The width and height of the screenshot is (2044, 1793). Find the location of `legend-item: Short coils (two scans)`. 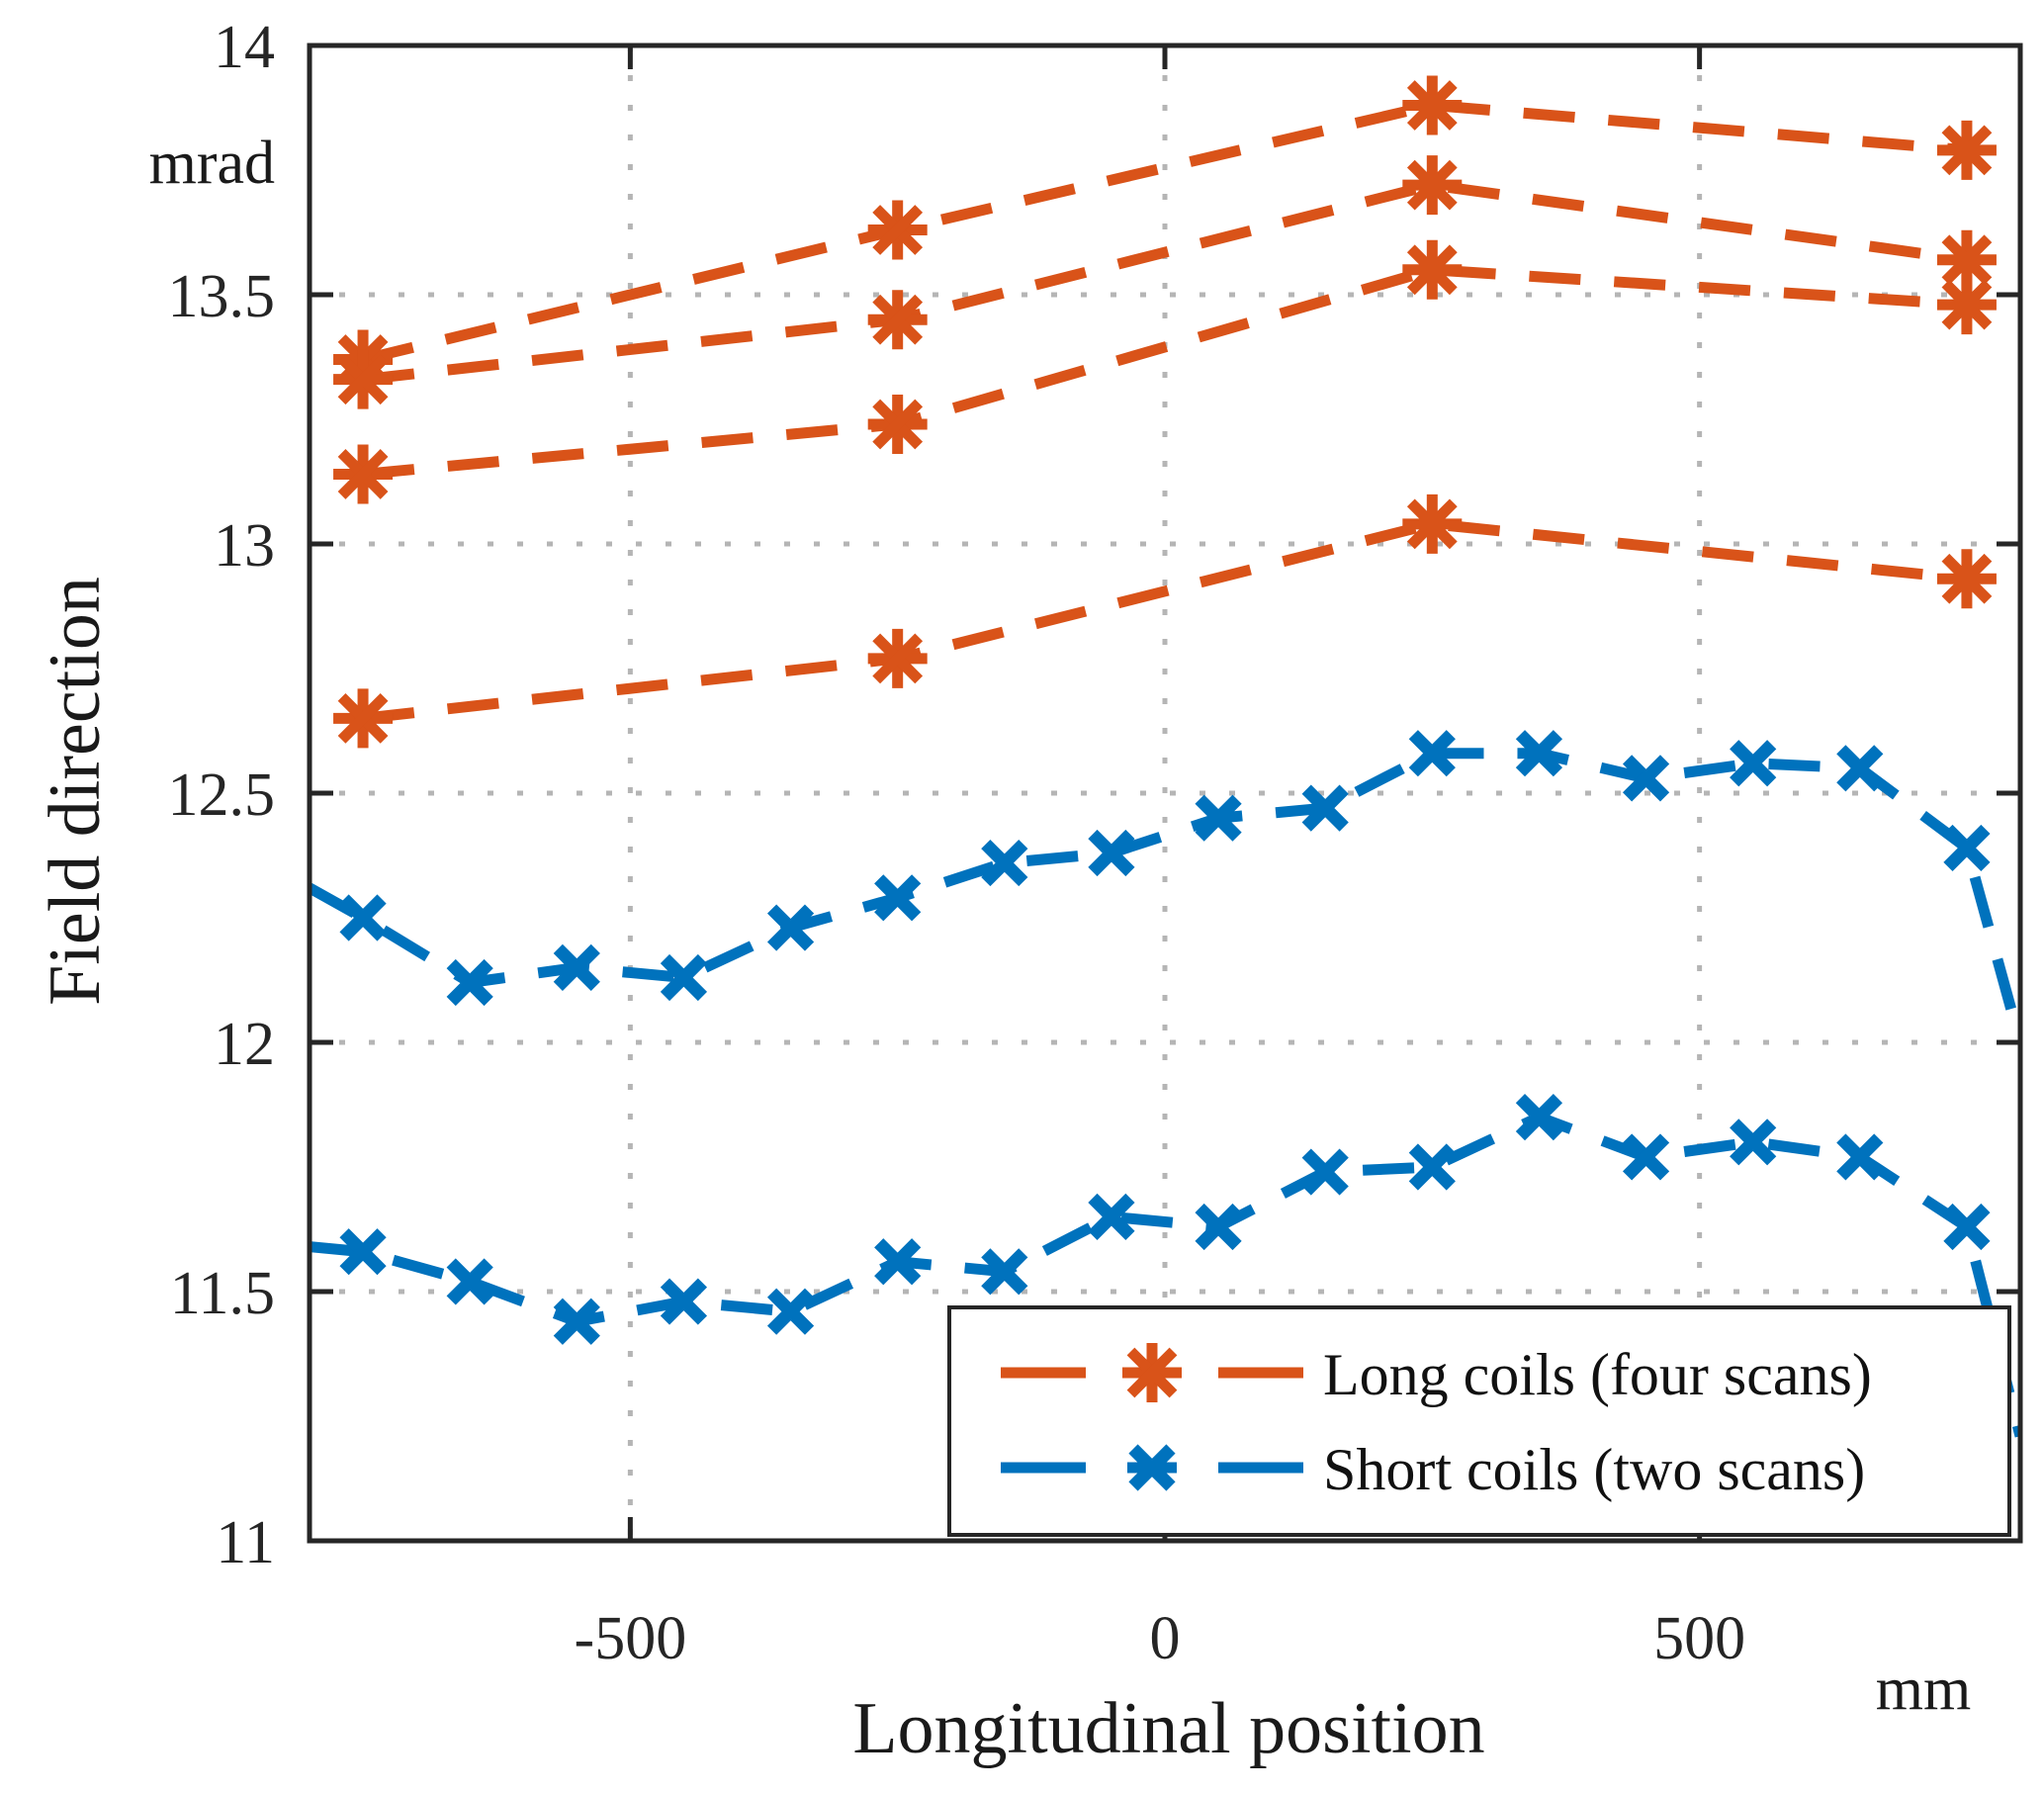

legend-item: Short coils (two scans) is located at coordinates (1433, 1469).